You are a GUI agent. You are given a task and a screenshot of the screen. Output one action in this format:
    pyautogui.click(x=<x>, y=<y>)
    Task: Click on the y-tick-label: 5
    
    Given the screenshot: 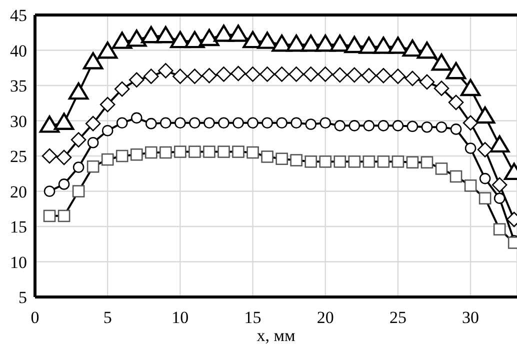 What is the action you would take?
    pyautogui.click(x=22, y=298)
    